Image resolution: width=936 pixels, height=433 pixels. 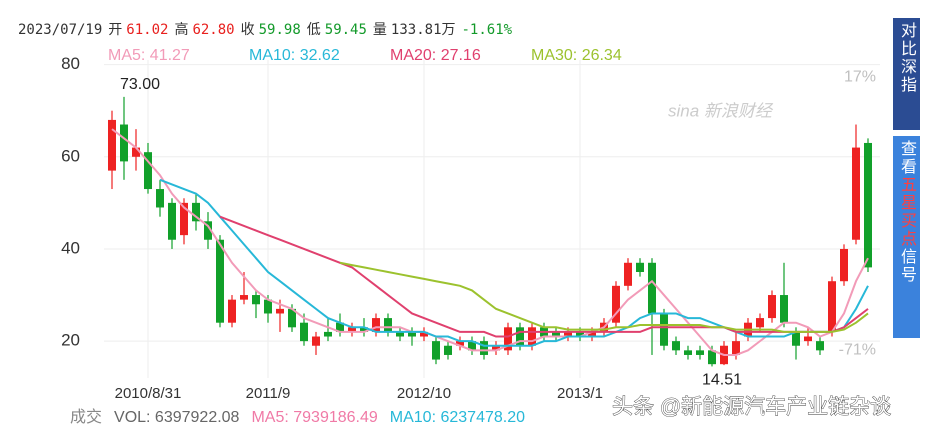 What do you see at coordinates (580, 393) in the screenshot?
I see `x-tick-label: 2013/1` at bounding box center [580, 393].